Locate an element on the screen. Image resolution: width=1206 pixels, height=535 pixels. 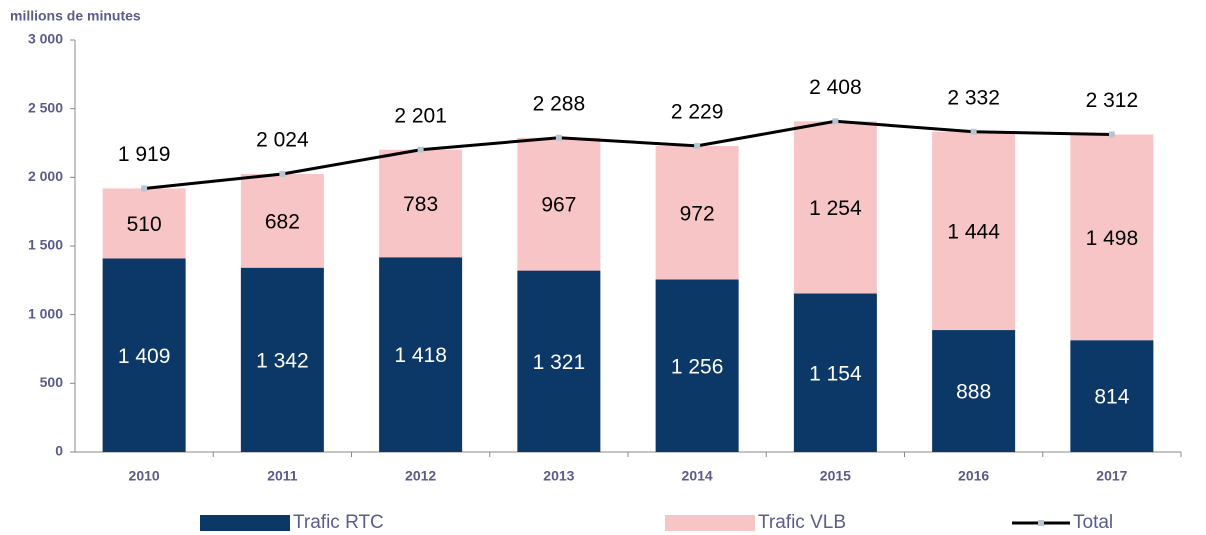
data-label: 1 444 is located at coordinates (973, 231).